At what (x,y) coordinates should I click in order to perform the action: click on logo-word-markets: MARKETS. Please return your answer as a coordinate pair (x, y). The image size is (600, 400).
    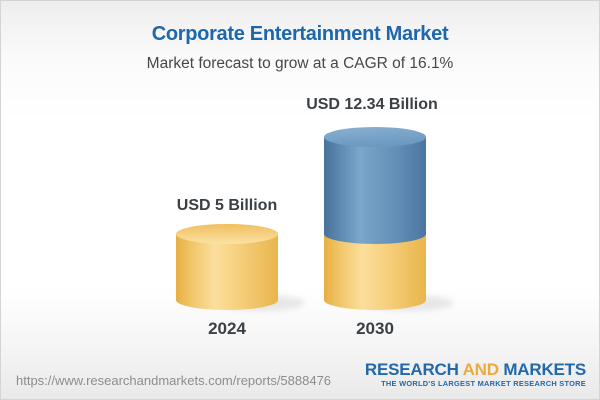
    Looking at the image, I should click on (544, 369).